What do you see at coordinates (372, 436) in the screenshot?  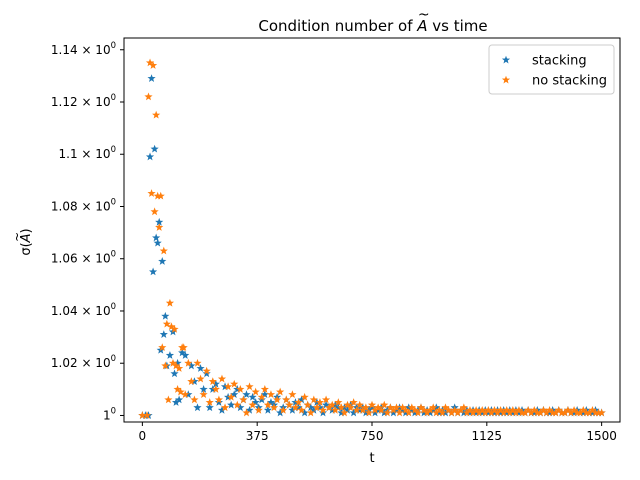 I see `x-tick-label: 750` at bounding box center [372, 436].